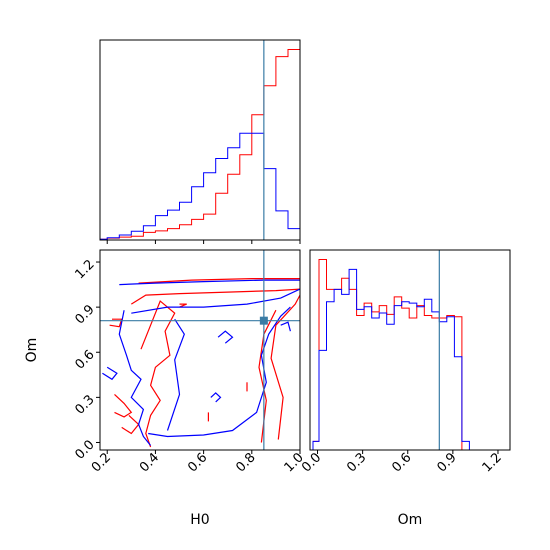  I want to click on om-hist-red-series, so click(391, 354).